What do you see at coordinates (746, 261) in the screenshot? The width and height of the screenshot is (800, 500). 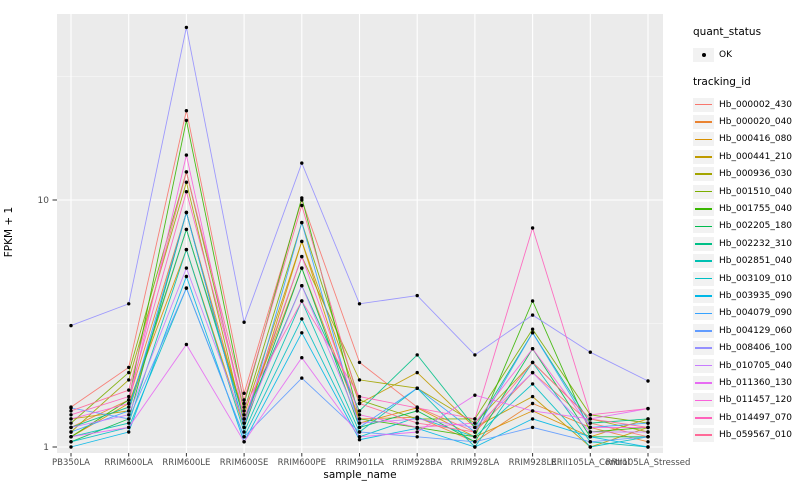 I see `legend-entry-Hb_002851_040: Hb_002851_040` at bounding box center [746, 261].